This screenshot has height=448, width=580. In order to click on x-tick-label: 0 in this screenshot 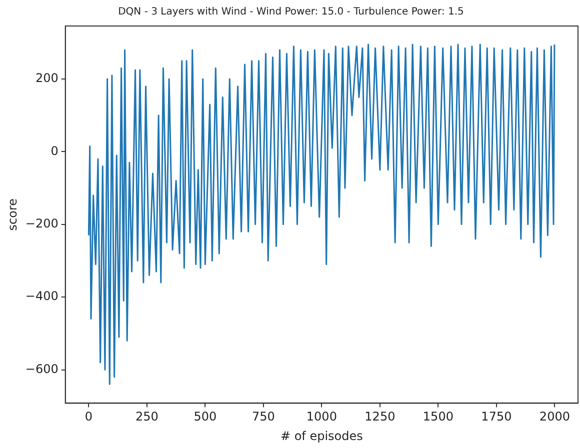, I will do `click(88, 417)`.